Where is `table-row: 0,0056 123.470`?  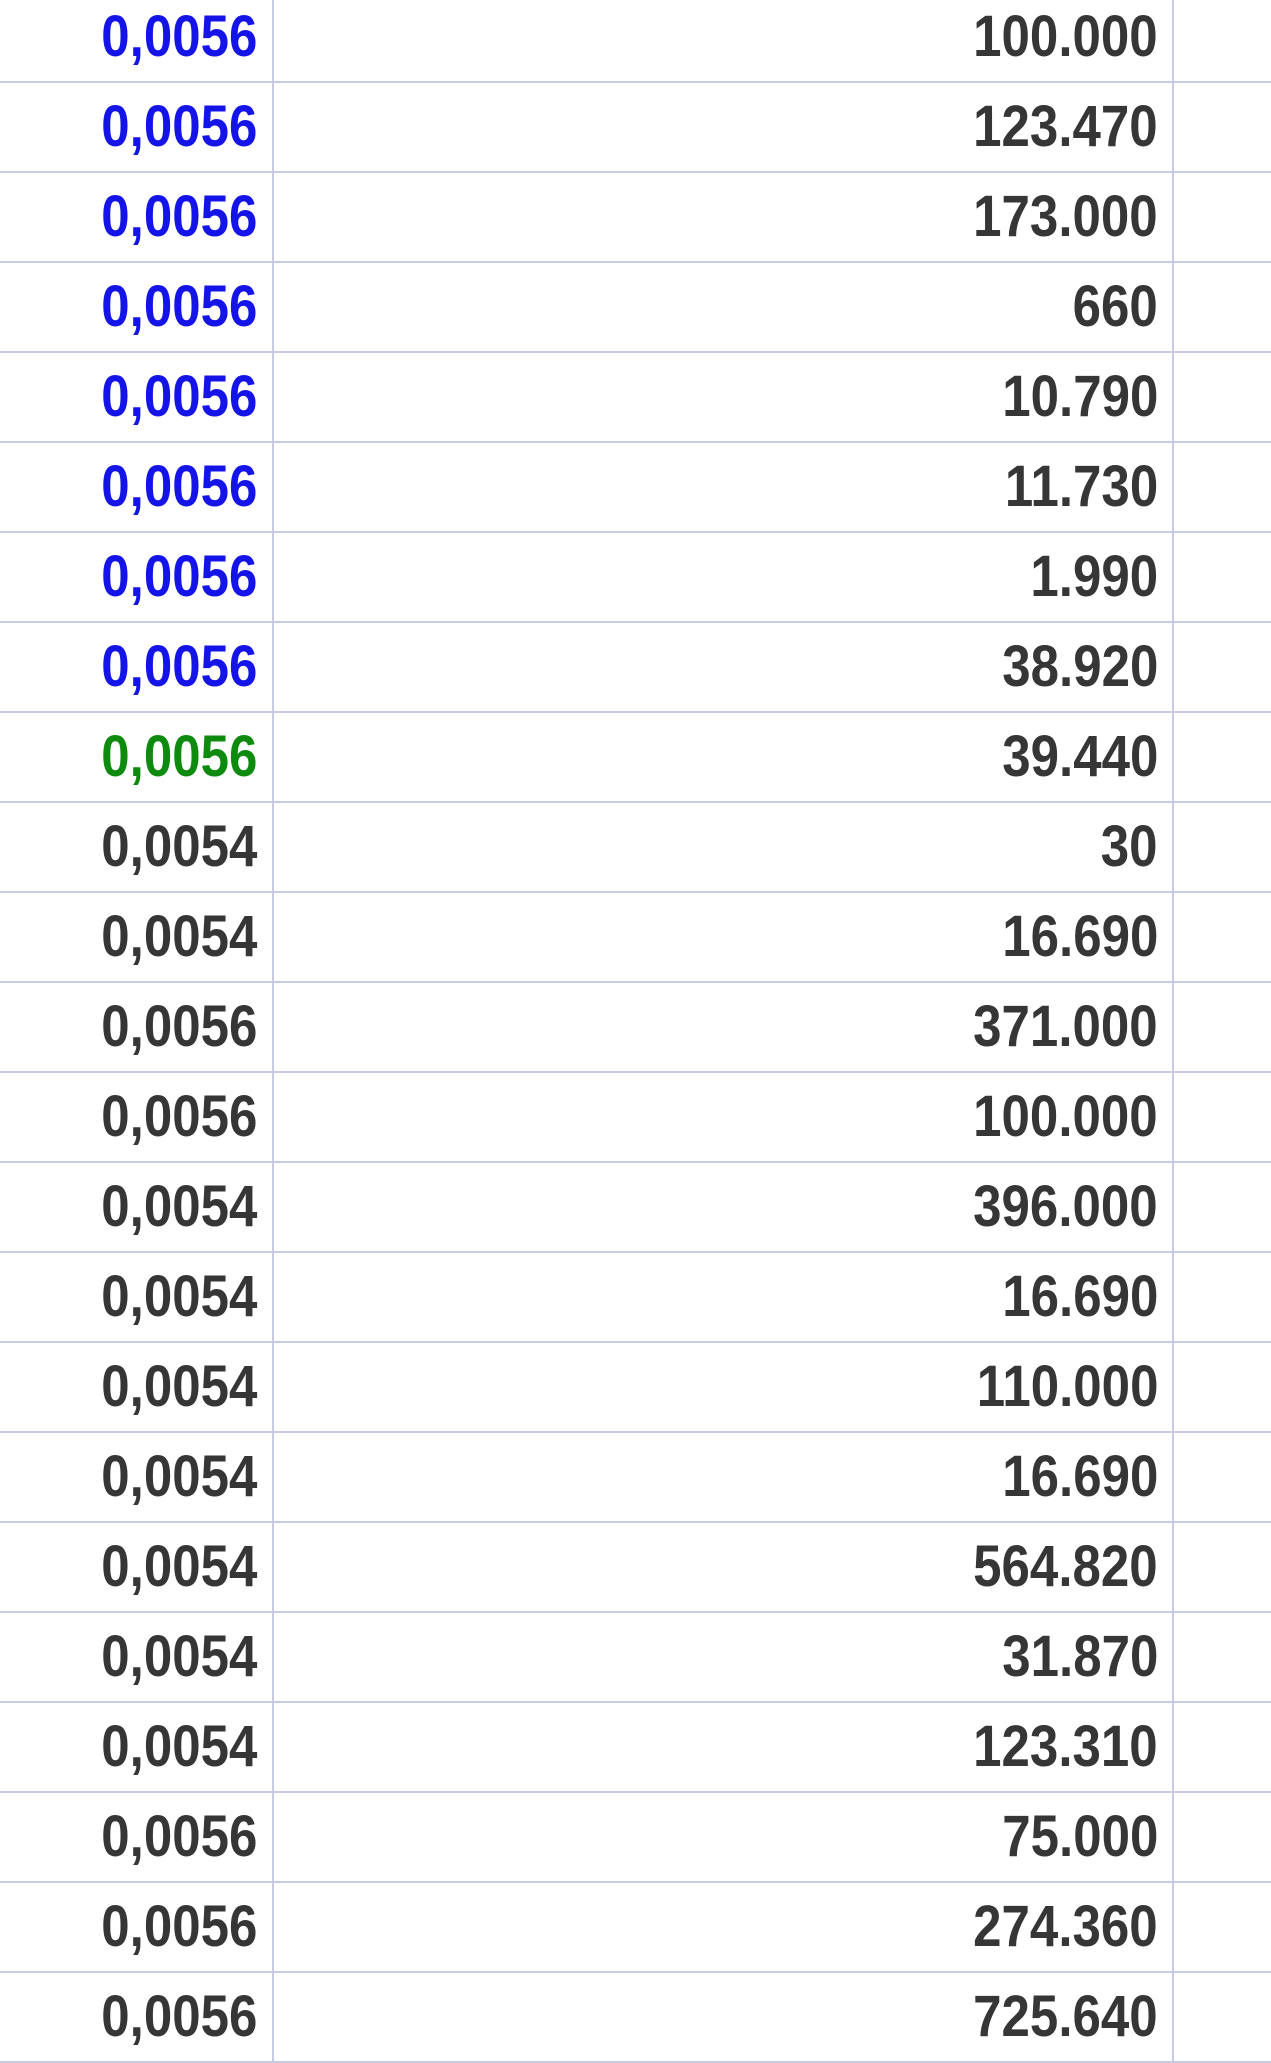 table-row: 0,0056 123.470 is located at coordinates (635, 128).